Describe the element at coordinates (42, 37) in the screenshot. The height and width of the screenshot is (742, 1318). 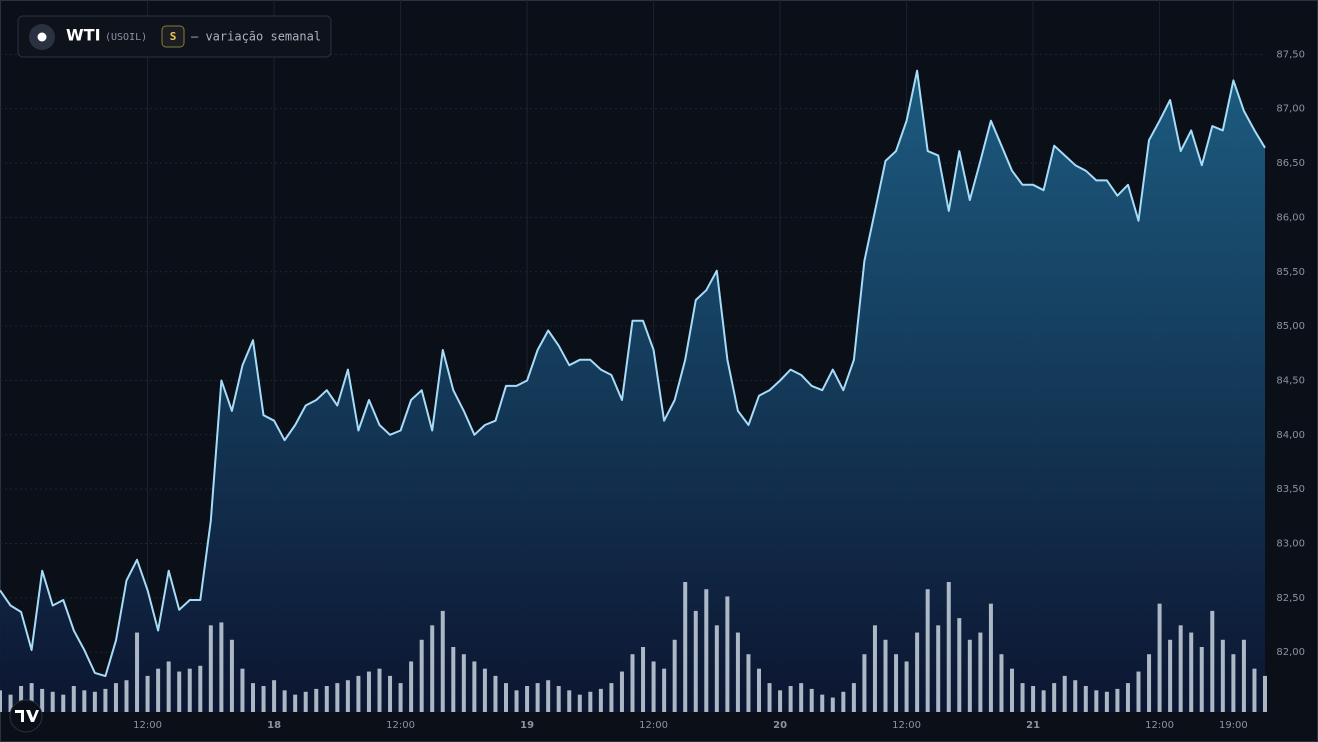
I see `symbol-icon-dot` at that location.